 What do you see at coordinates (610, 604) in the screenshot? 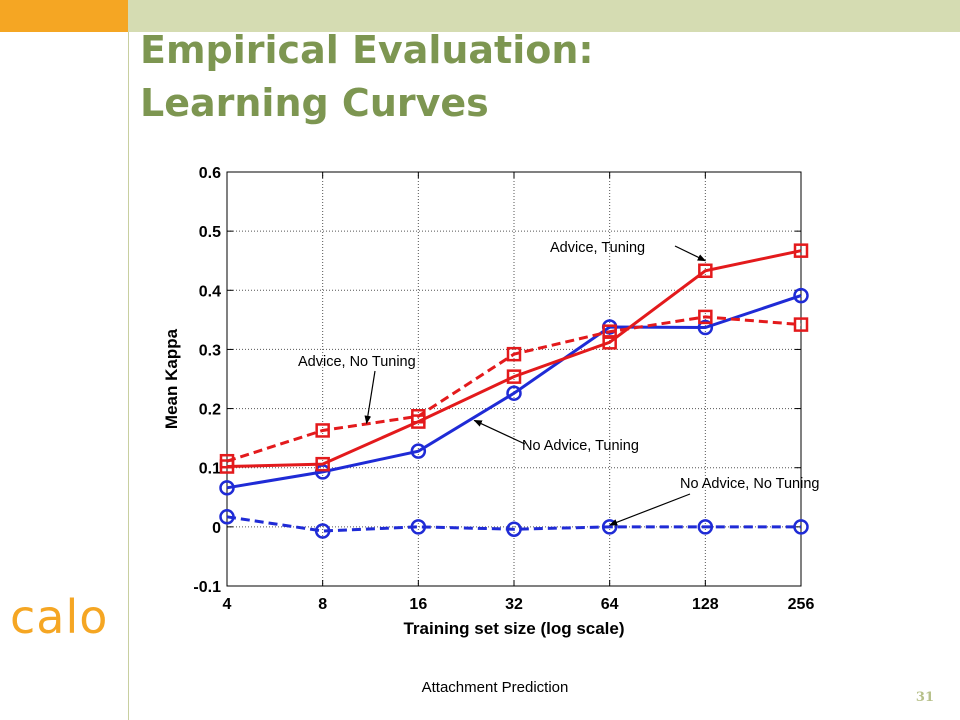
I see `x-tick-label: 64` at bounding box center [610, 604].